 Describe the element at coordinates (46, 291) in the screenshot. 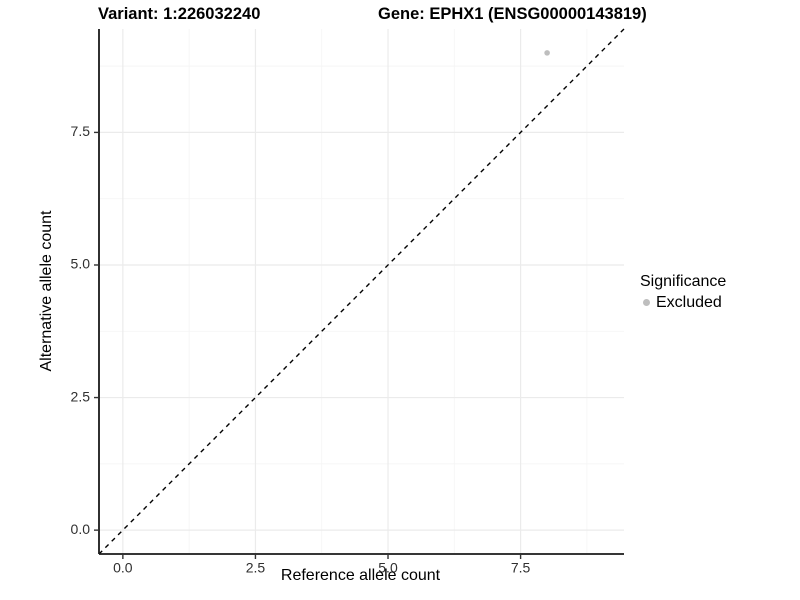

I see `y-axis-title: Alternative allele count` at that location.